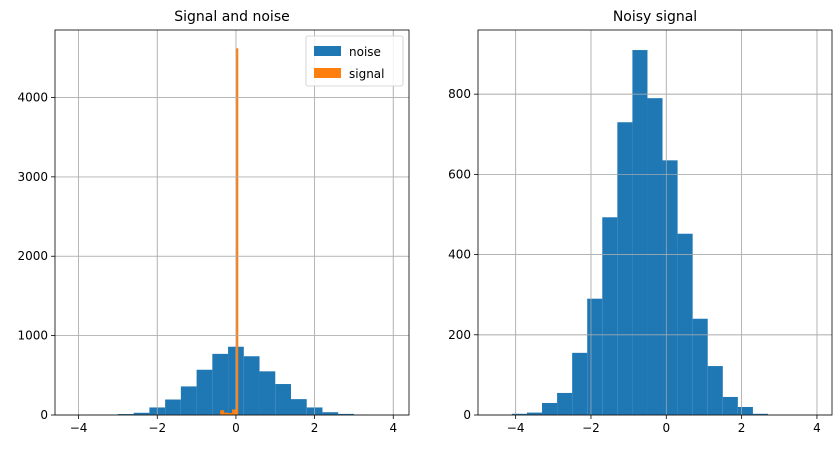 This screenshot has height=453, width=840. I want to click on y-tick-label: 600, so click(459, 174).